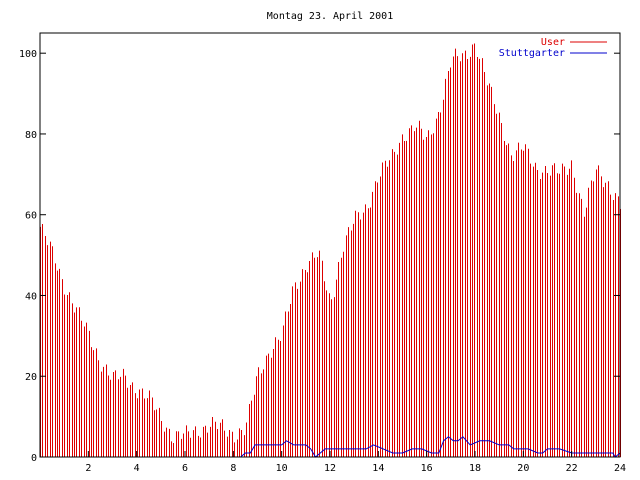 The height and width of the screenshot is (480, 640). Describe the element at coordinates (620, 468) in the screenshot. I see `x-tick-label: 24` at that location.